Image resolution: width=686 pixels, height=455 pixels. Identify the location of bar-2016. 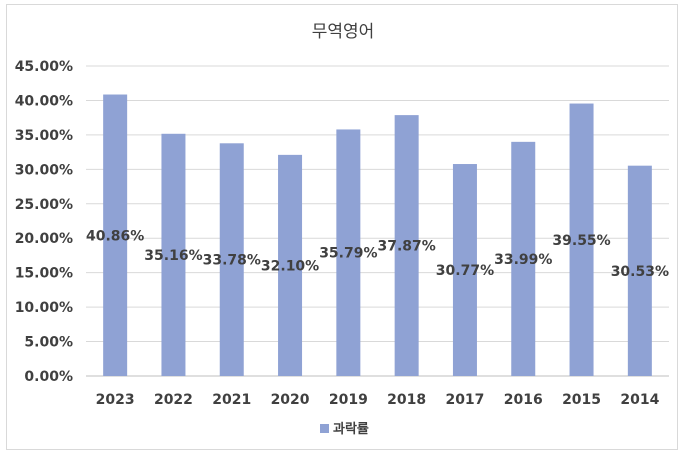
(523, 258).